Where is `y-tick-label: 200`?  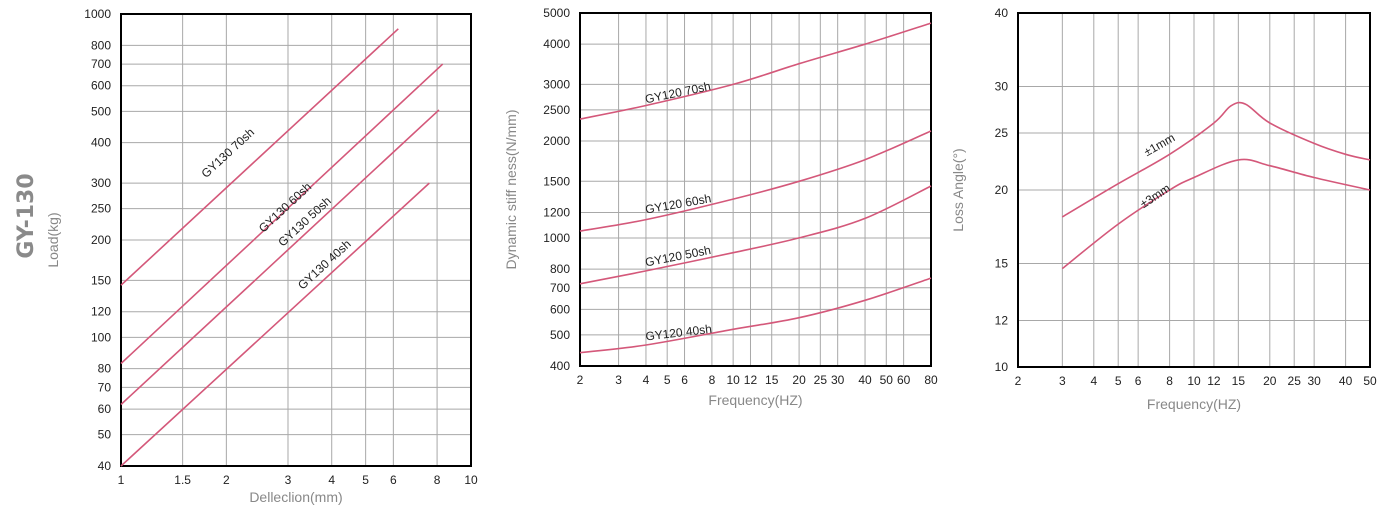
y-tick-label: 200 is located at coordinates (101, 240).